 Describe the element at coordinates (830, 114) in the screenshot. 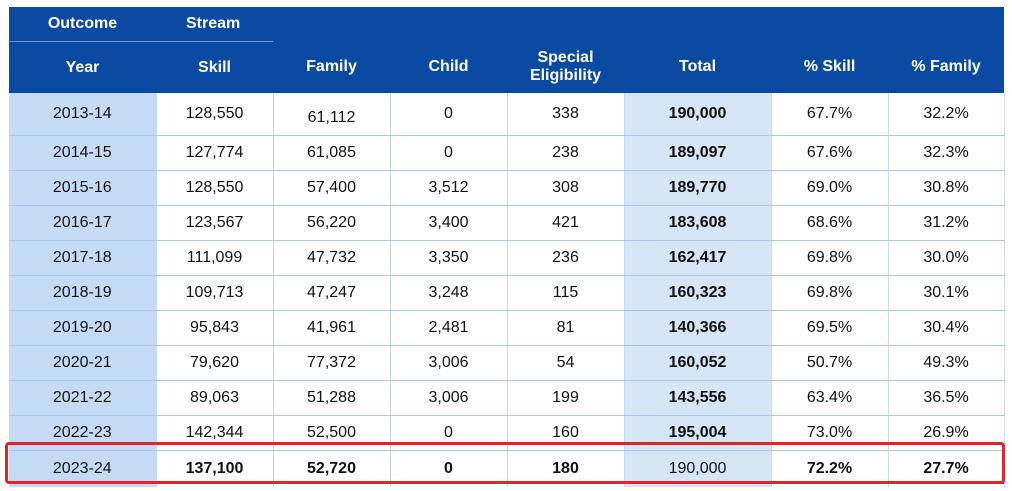

I see `cell-pct-skill: 67.7%` at that location.